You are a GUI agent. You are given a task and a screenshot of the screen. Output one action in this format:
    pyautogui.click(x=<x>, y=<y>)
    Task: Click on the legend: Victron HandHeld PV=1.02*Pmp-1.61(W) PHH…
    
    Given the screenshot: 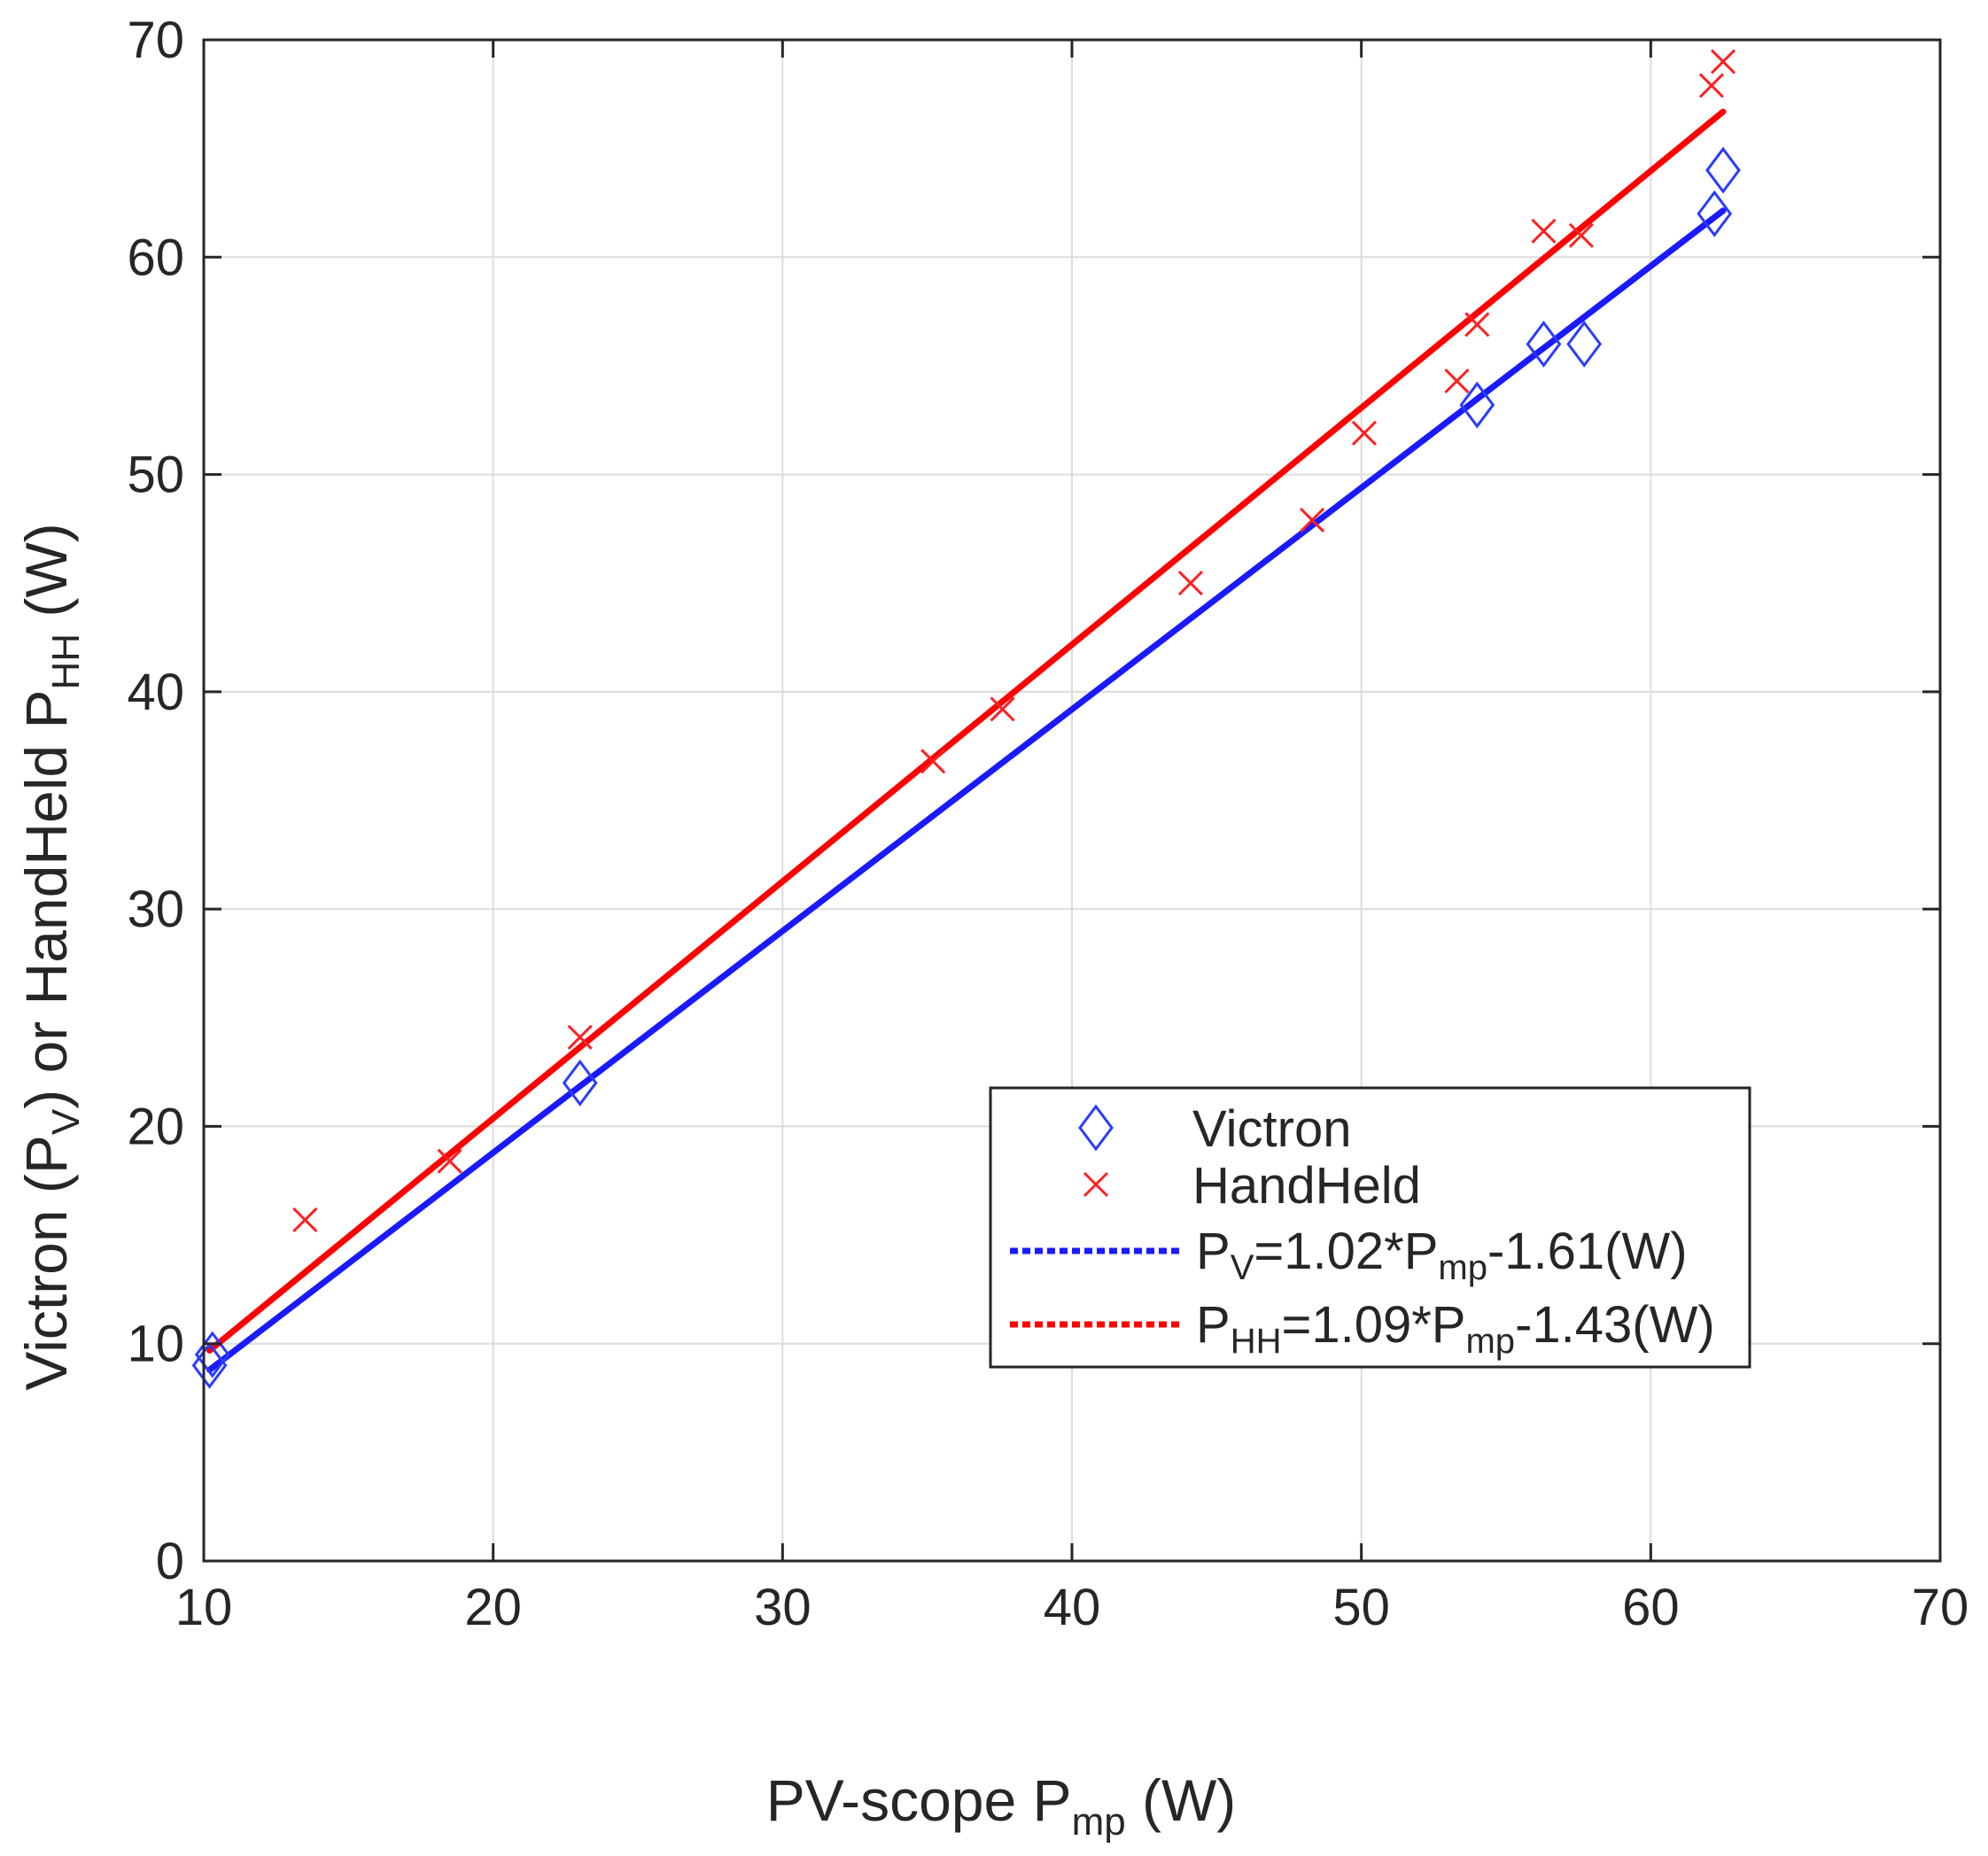 What is the action you would take?
    pyautogui.click(x=1370, y=1227)
    